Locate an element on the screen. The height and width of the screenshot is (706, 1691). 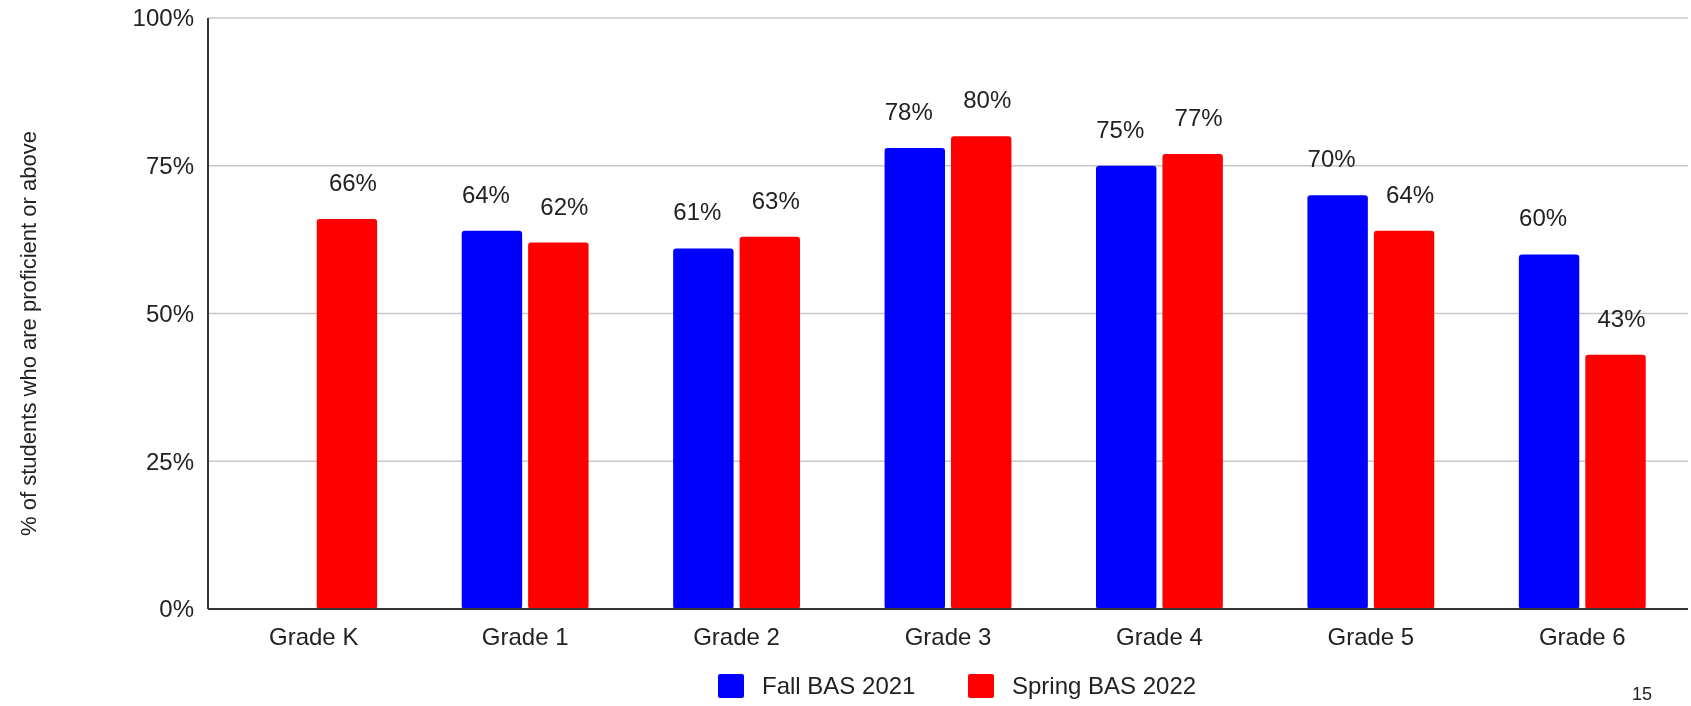
x-tick-label: Grade 1 is located at coordinates (525, 636).